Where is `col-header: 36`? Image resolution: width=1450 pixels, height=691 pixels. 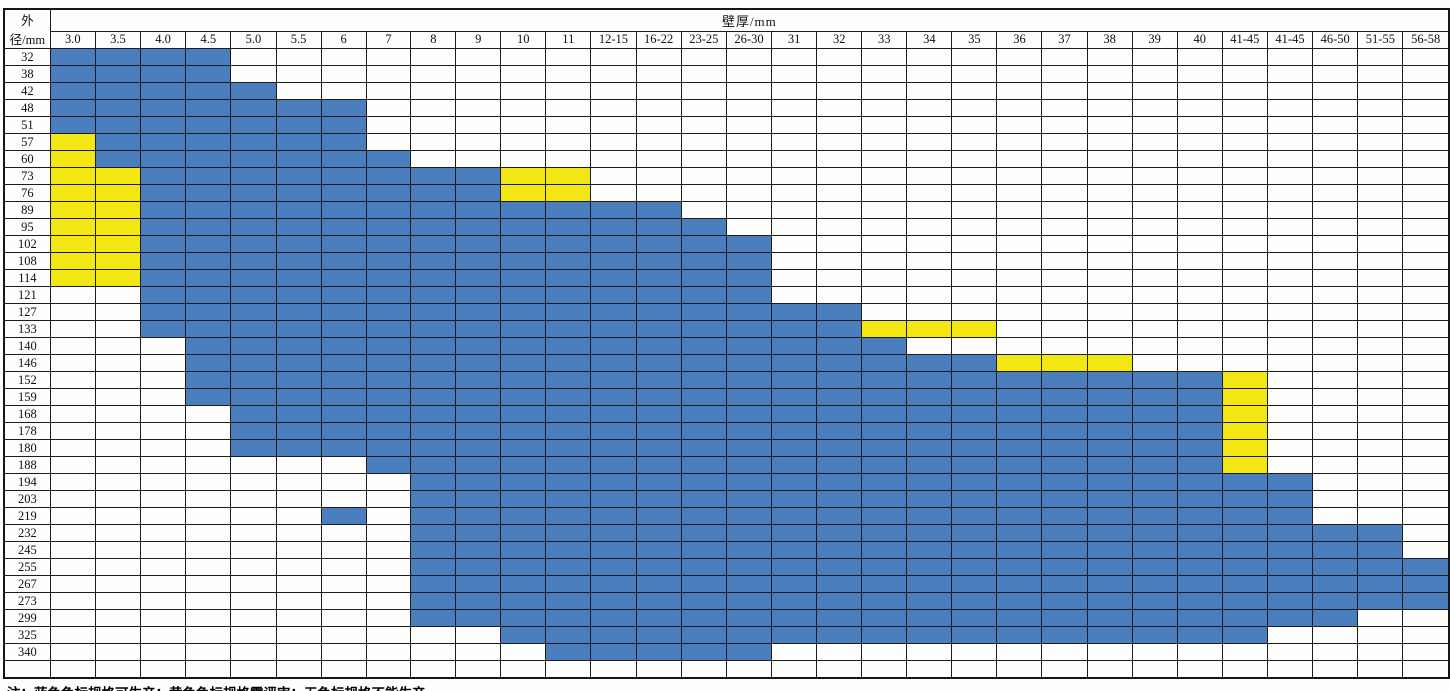 col-header: 36 is located at coordinates (1019, 40).